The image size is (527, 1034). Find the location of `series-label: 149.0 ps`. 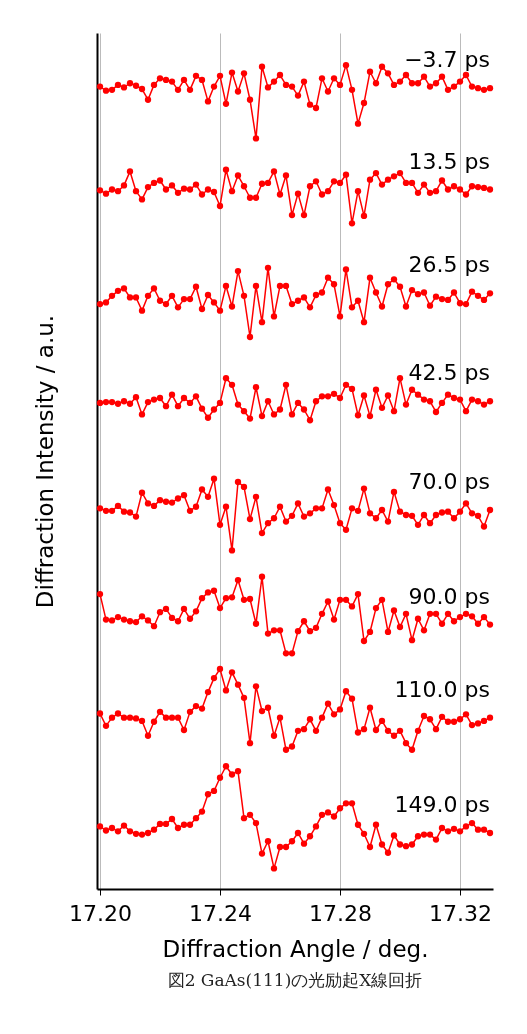

series-label: 149.0 ps is located at coordinates (442, 804).